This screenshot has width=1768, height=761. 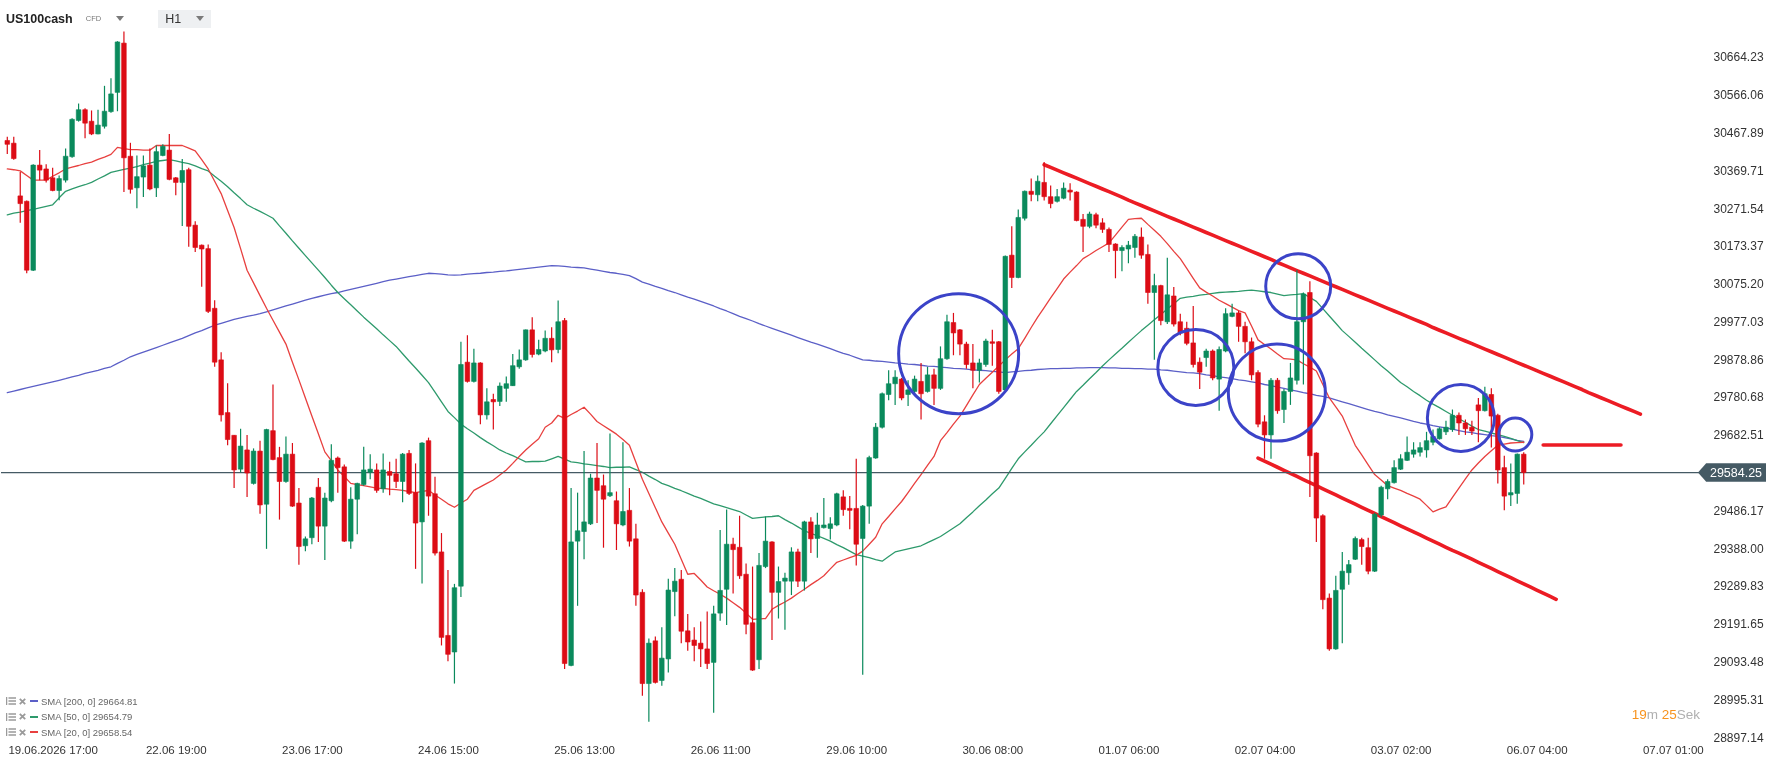 I want to click on x-tick-label: 01.07 06:00, so click(x=1129, y=749).